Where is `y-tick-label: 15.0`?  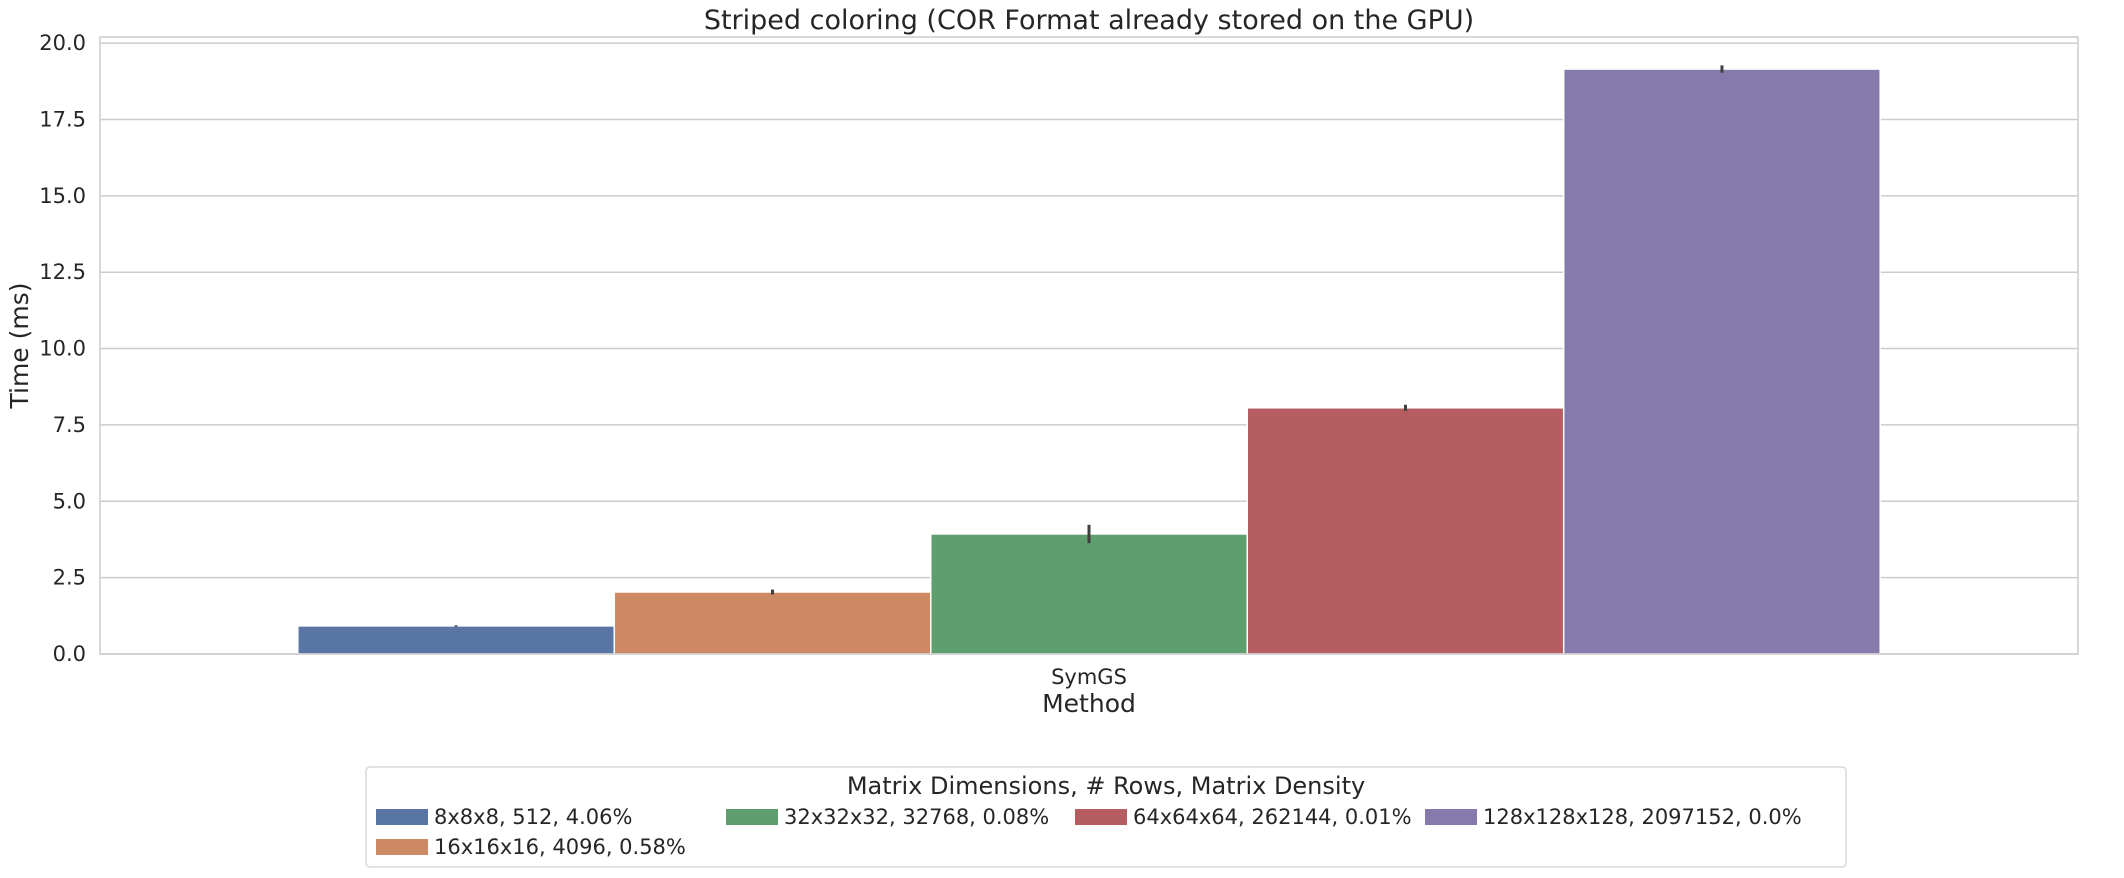 y-tick-label: 15.0 is located at coordinates (62, 196).